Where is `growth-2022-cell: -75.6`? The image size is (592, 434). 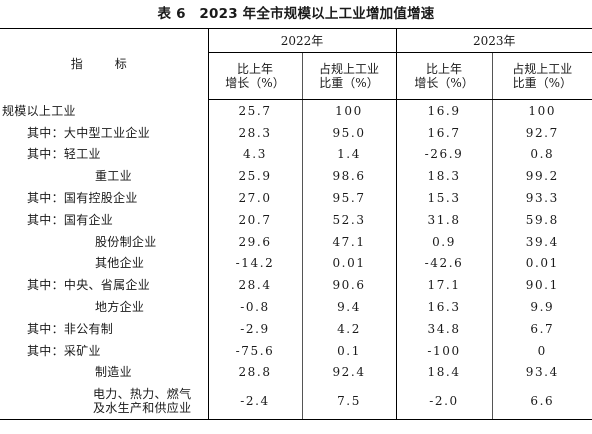
growth-2022-cell: -75.6 is located at coordinates (254, 350).